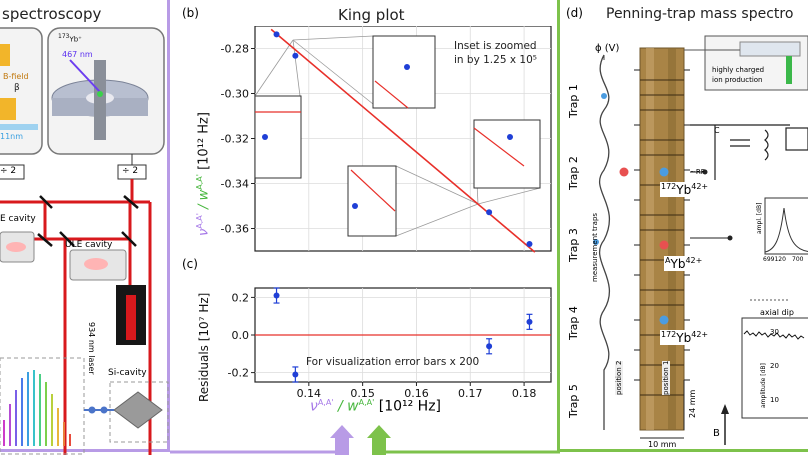 The width and height of the screenshot is (808, 455). Describe the element at coordinates (372, 201) in the screenshot. I see `inset-box-d` at that location.